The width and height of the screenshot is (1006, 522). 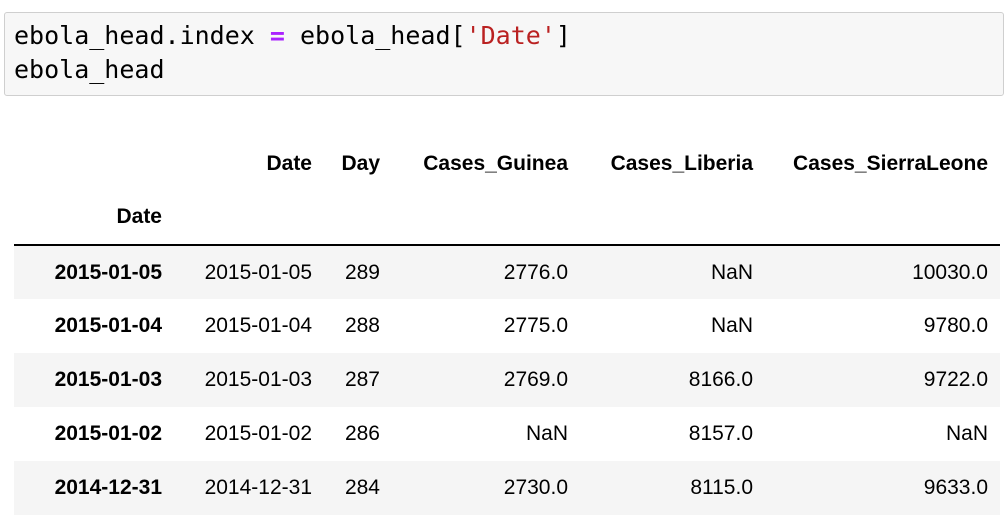 I want to click on row-index: 2014-12-31, so click(x=108, y=487).